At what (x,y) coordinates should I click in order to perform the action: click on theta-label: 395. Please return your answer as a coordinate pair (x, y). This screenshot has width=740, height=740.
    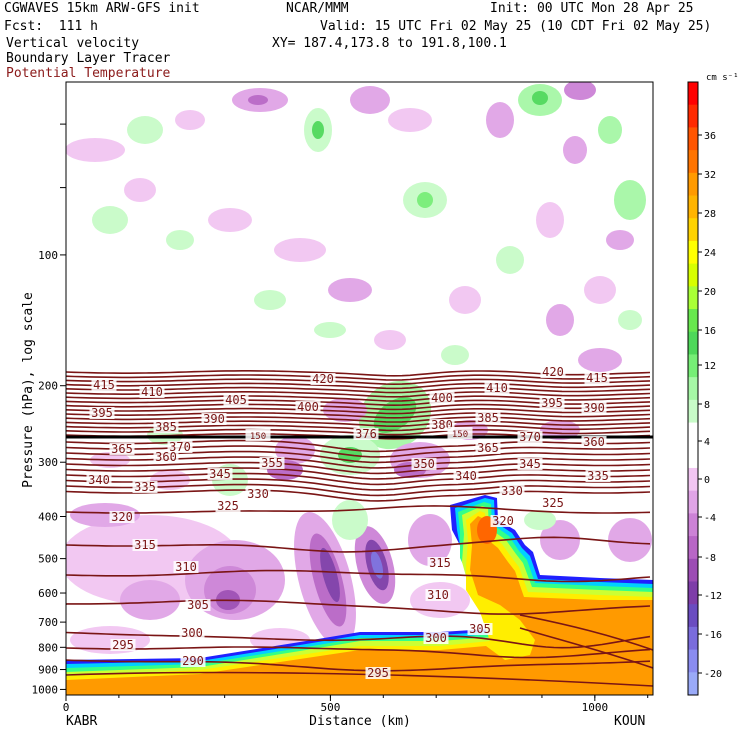
    Looking at the image, I should click on (552, 403).